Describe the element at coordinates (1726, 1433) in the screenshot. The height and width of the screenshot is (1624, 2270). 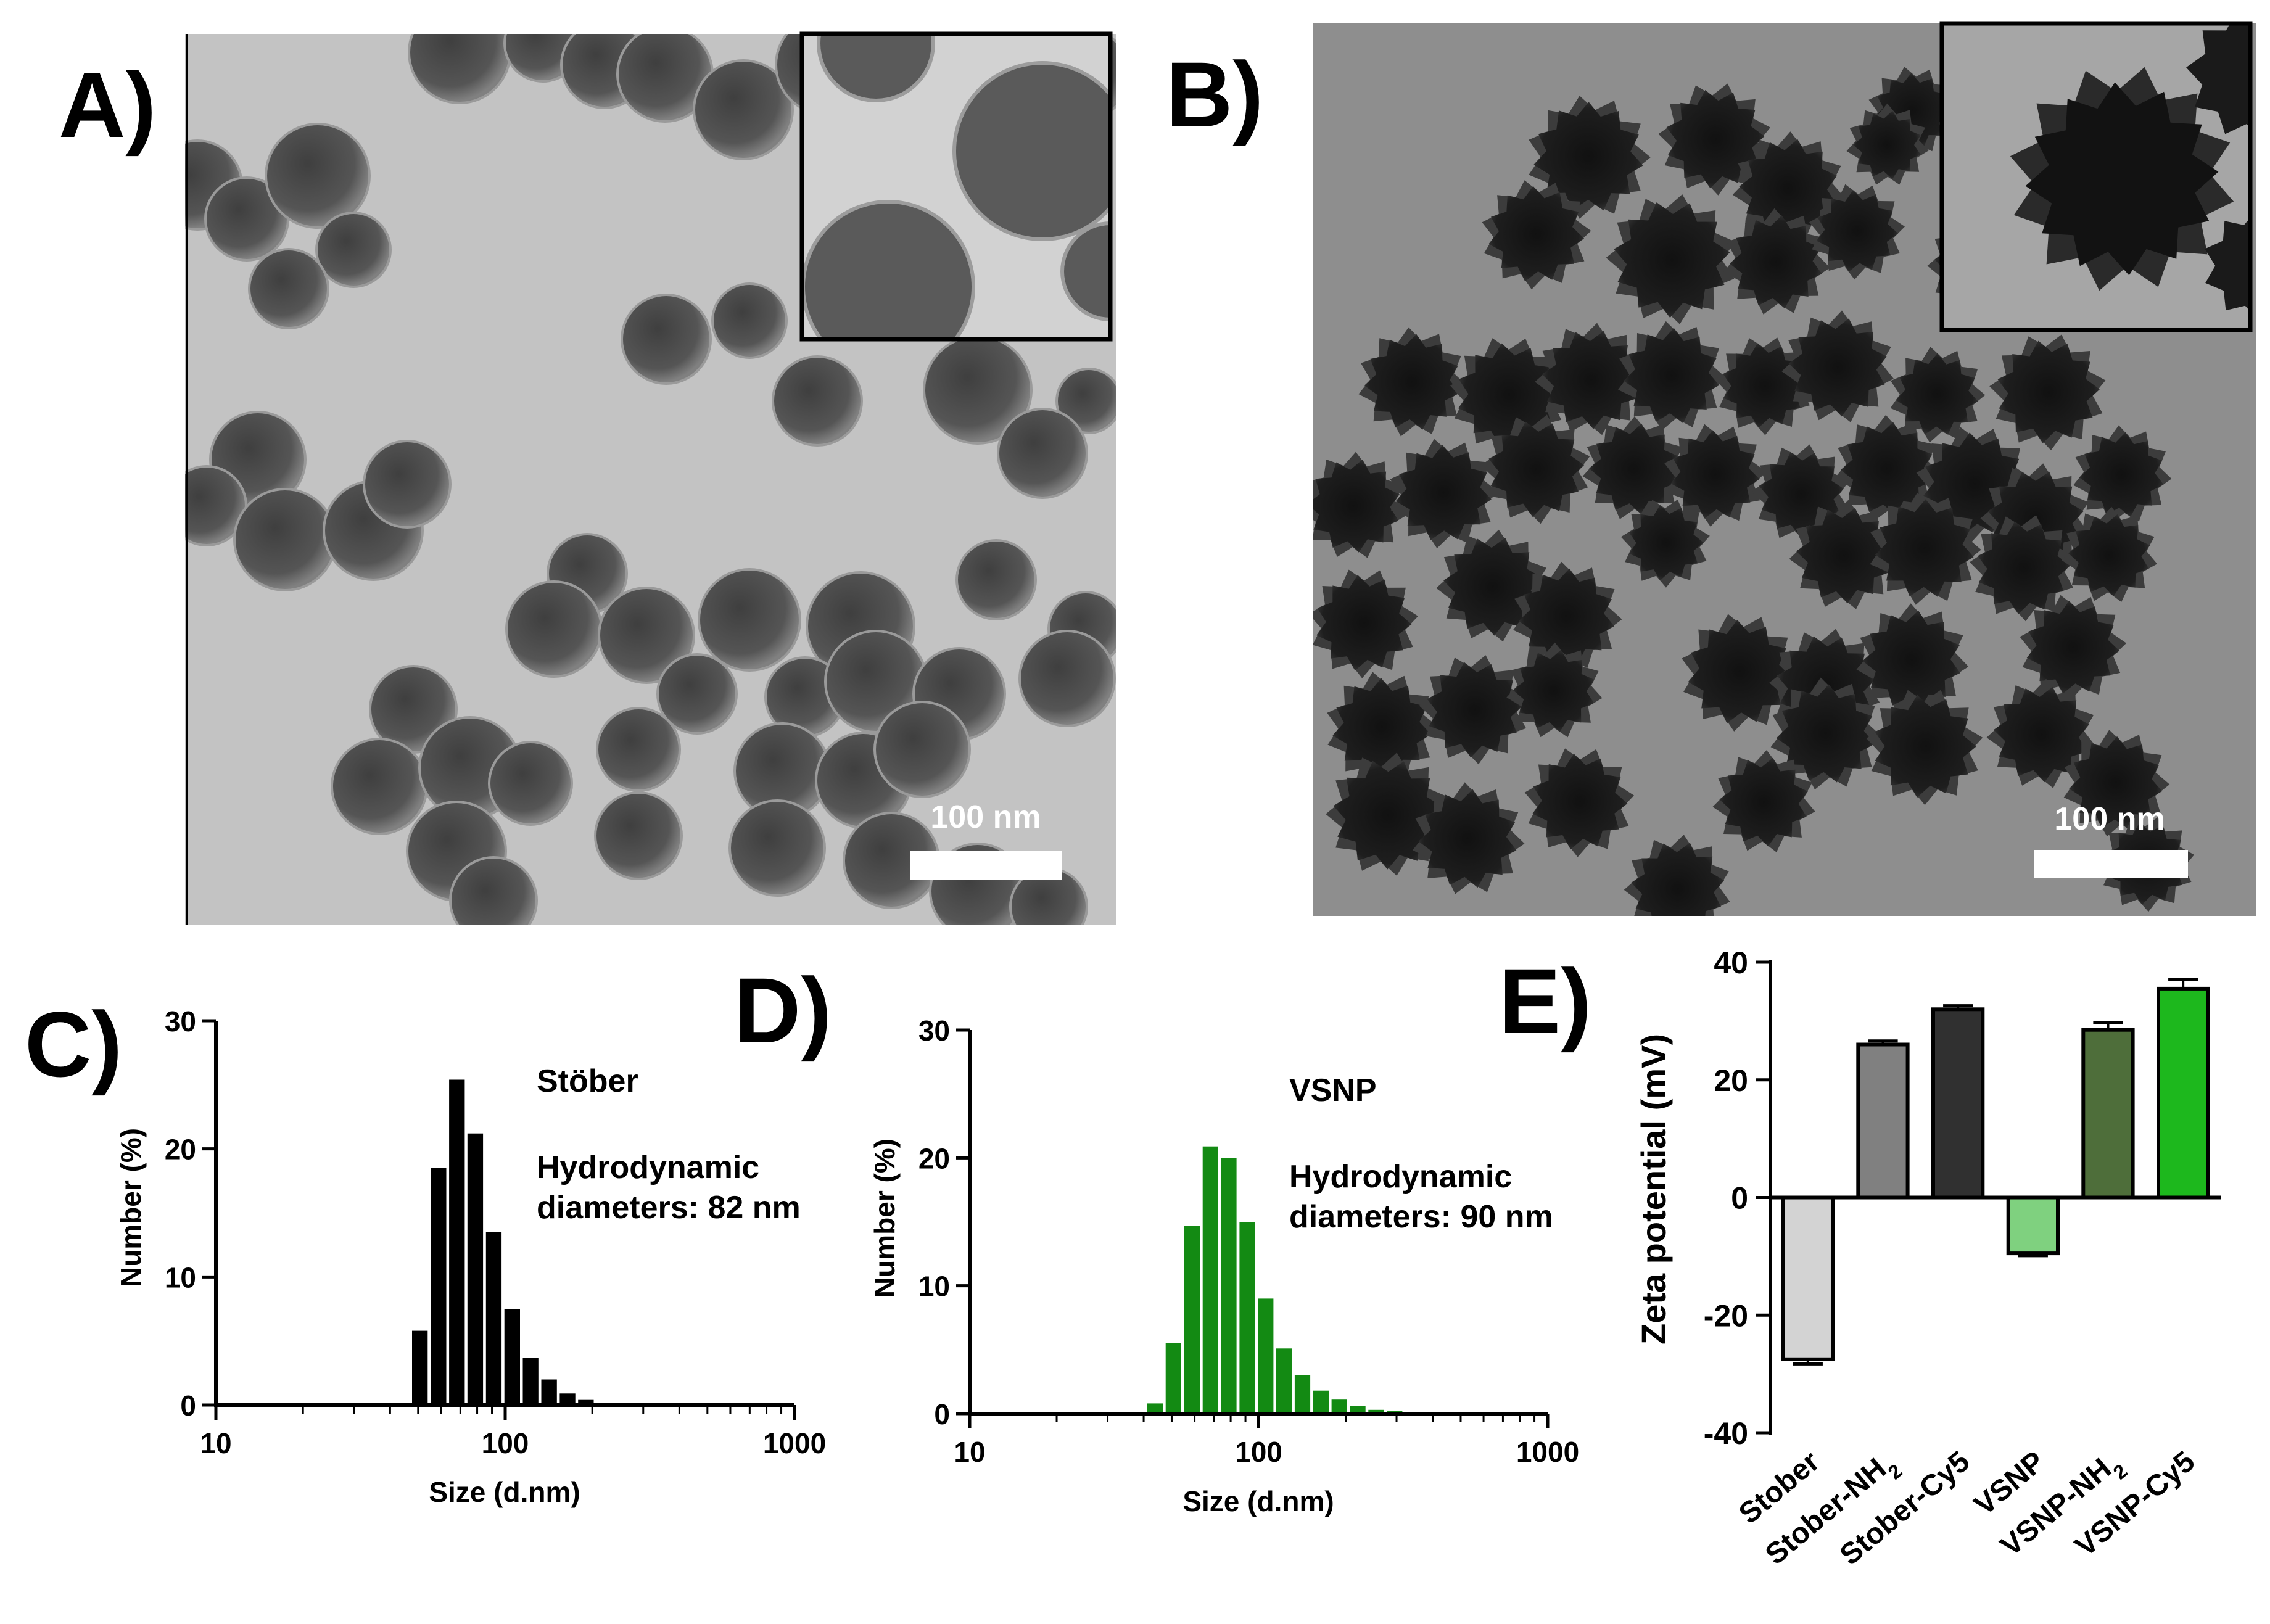
I see `chart-e-y-tick-label: -40` at that location.